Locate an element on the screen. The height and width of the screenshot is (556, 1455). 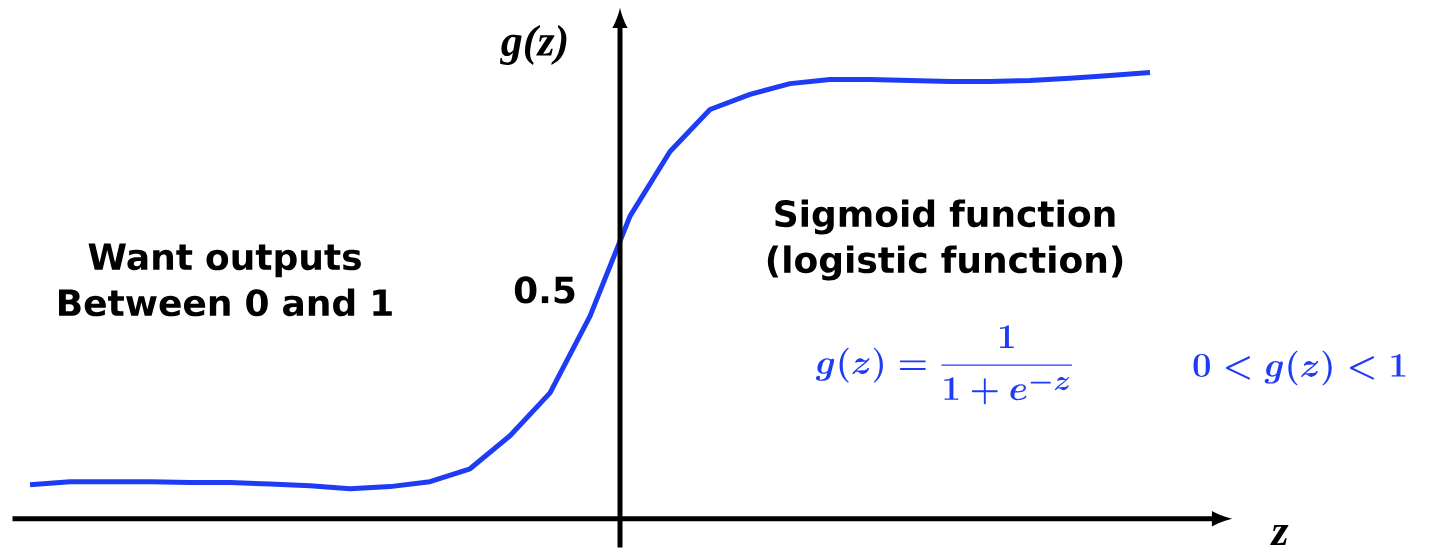
annotation: Sigmoid function (logistic function) is located at coordinates (945, 240).